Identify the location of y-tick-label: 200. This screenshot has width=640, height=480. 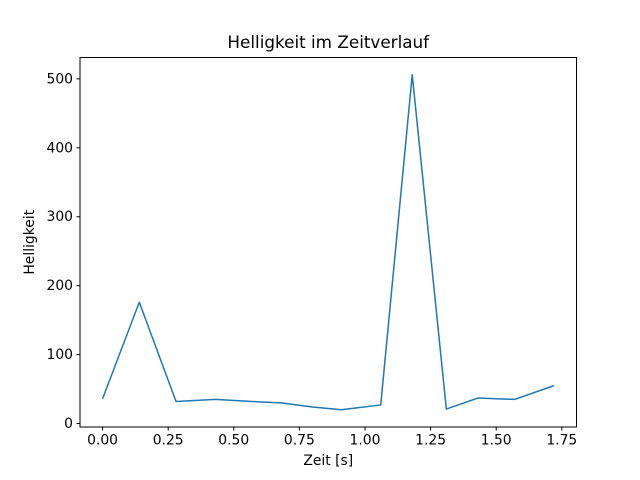
(59, 286).